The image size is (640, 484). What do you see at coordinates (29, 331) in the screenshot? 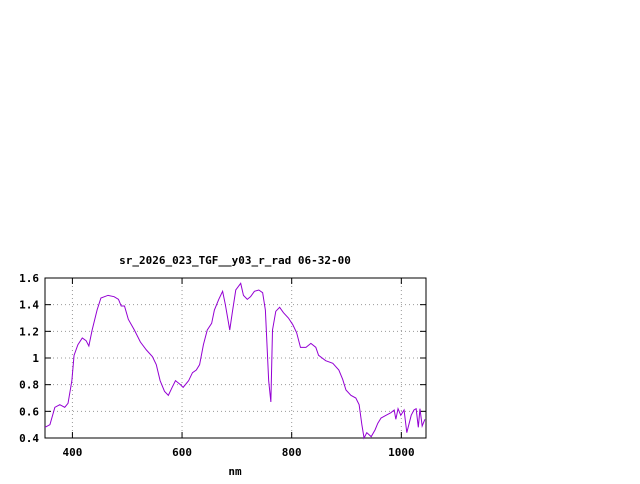
I see `y-tick-label: 1.2` at bounding box center [29, 331].